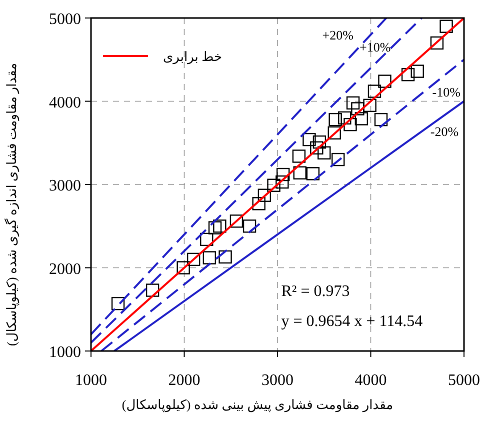 The width and height of the screenshot is (490, 423). What do you see at coordinates (315, 291) in the screenshot?
I see `annotation: R² = 0.973` at bounding box center [315, 291].